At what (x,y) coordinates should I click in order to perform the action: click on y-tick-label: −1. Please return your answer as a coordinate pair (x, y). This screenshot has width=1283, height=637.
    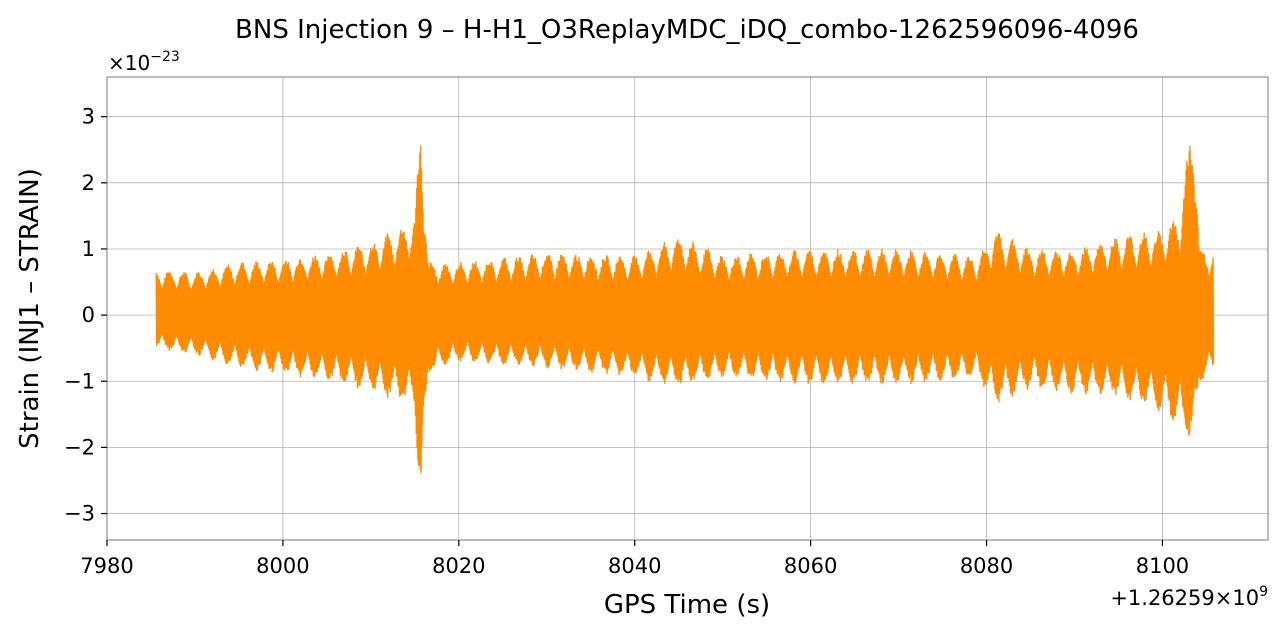
    Looking at the image, I should click on (79, 381).